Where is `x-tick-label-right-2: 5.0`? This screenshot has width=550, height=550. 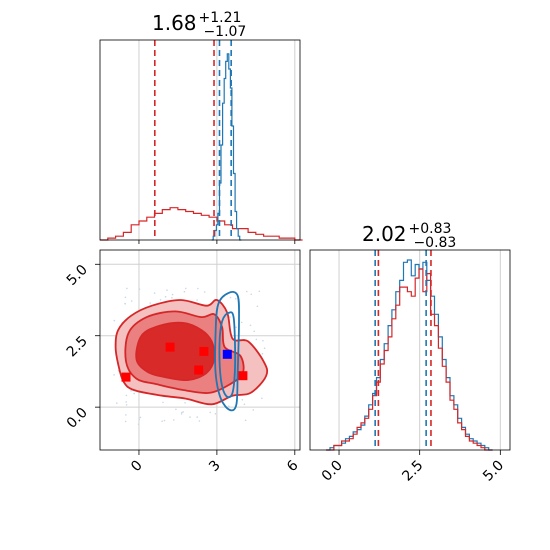 x-tick-label-right-2: 5.0 is located at coordinates (493, 471).